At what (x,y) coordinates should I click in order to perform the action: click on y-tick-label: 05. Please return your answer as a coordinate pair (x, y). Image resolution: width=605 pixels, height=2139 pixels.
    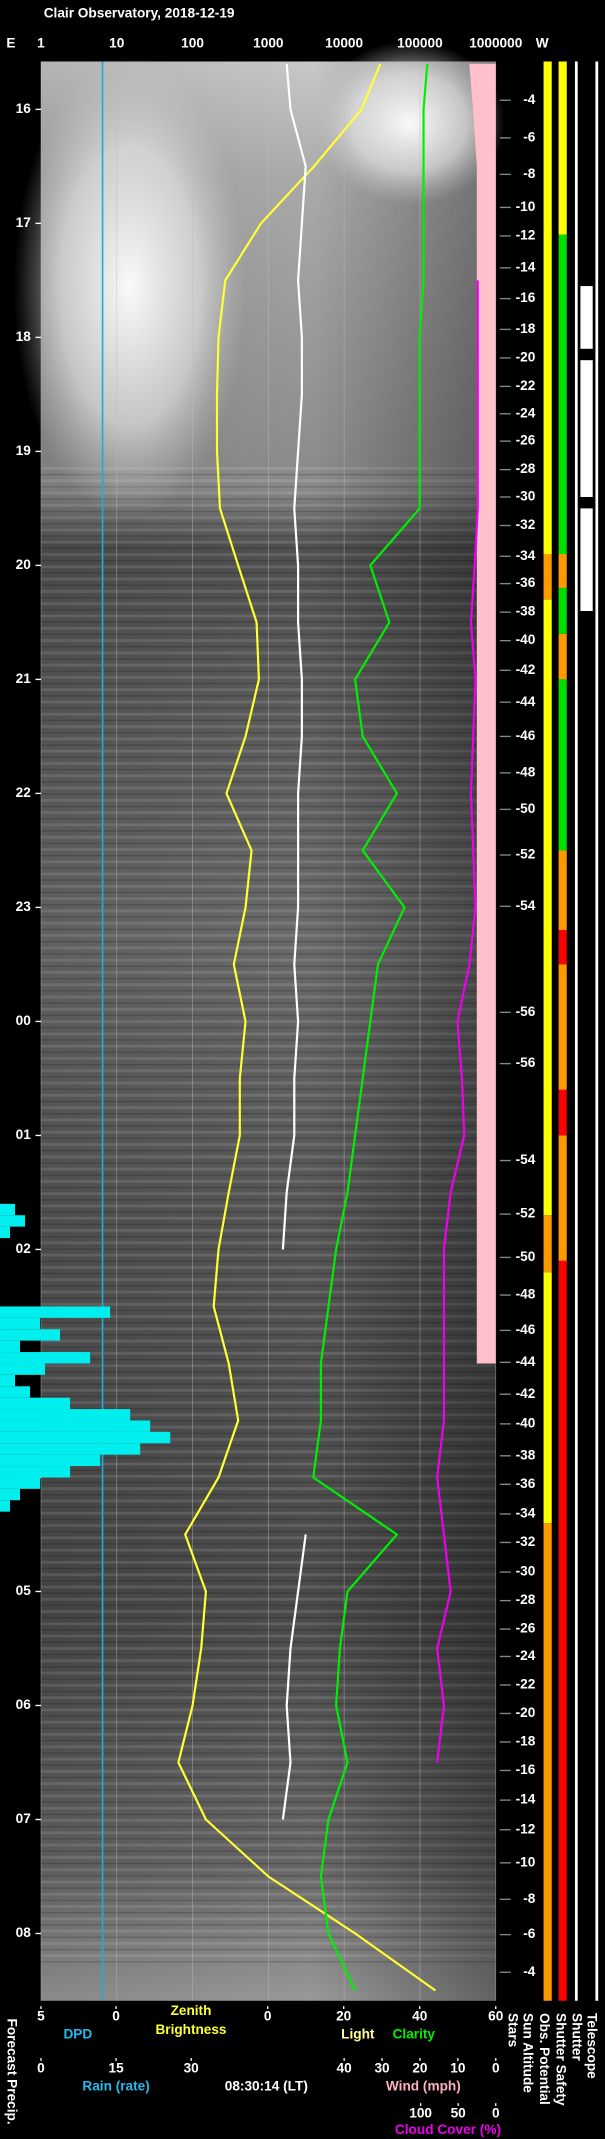
    Looking at the image, I should click on (24, 1590).